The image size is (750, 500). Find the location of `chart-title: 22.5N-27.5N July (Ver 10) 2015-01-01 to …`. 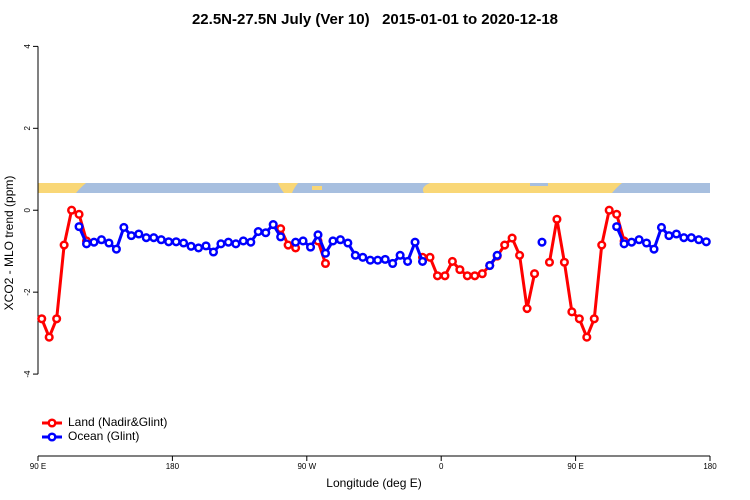

chart-title: 22.5N-27.5N July (Ver 10) 2015-01-01 to … is located at coordinates (375, 19).